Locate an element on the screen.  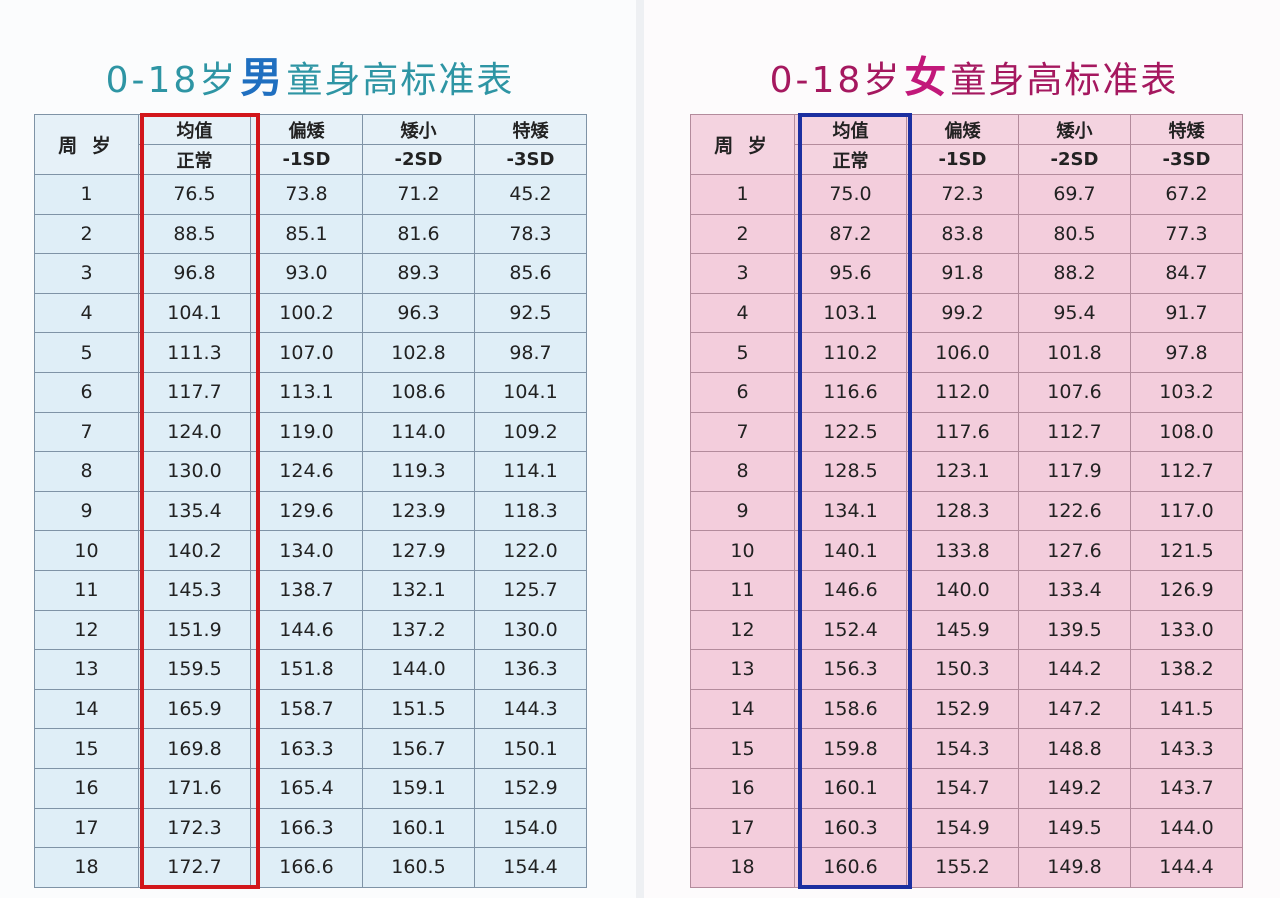
girls-table-row: 5 110.2 106.0 101.8 97.8 is located at coordinates (966, 352).